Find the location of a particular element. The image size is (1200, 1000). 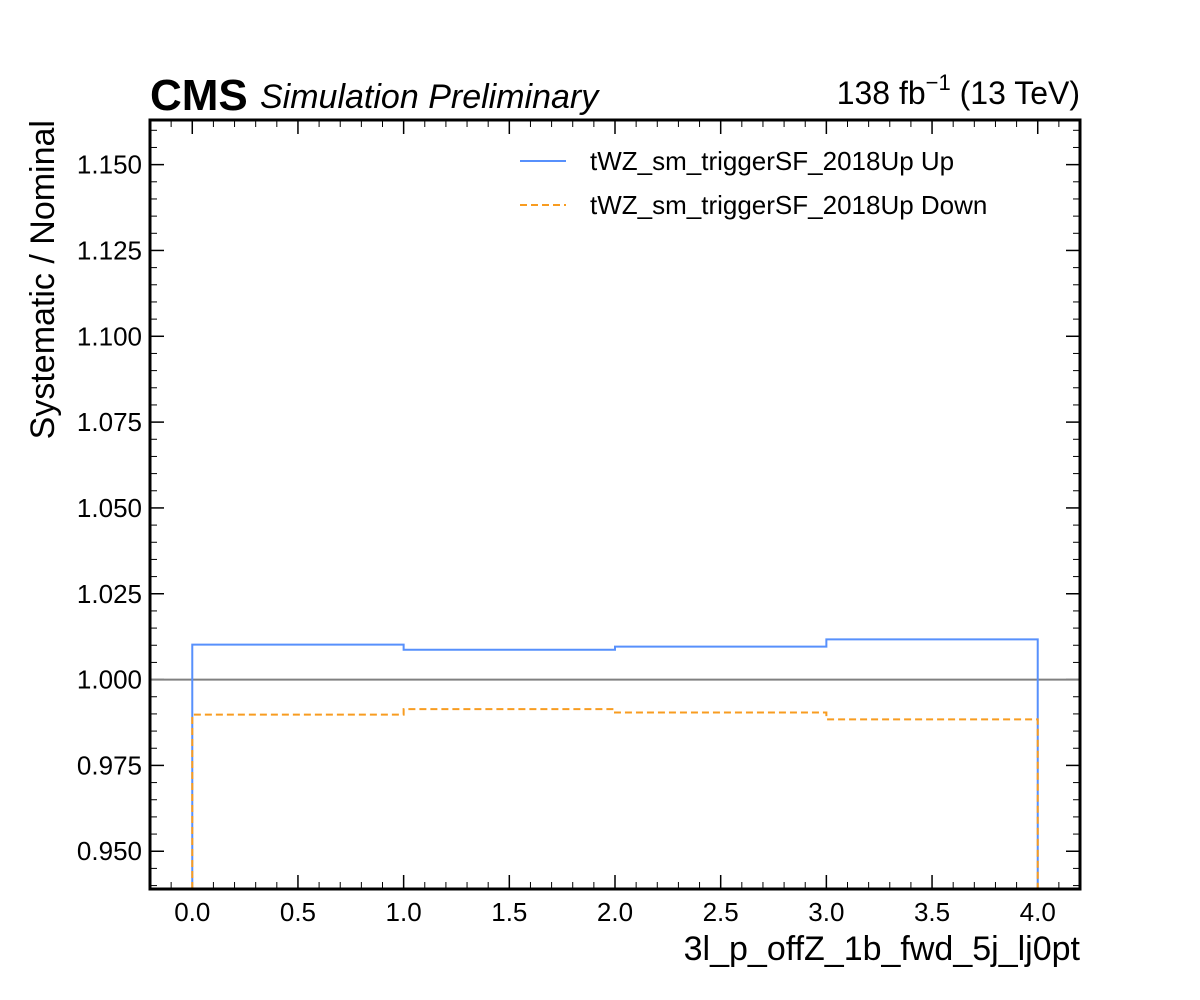

x-tick-label: 0.5 is located at coordinates (298, 912).